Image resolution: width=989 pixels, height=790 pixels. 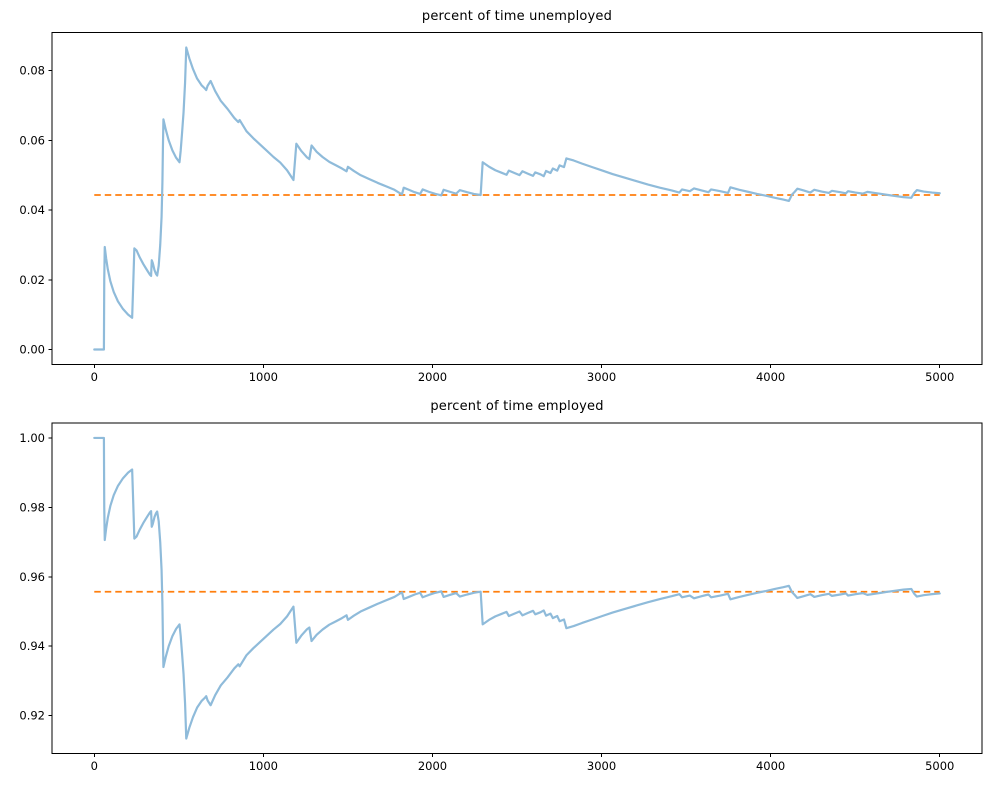 I want to click on y-tick-label: 0.92, so click(x=32, y=716).